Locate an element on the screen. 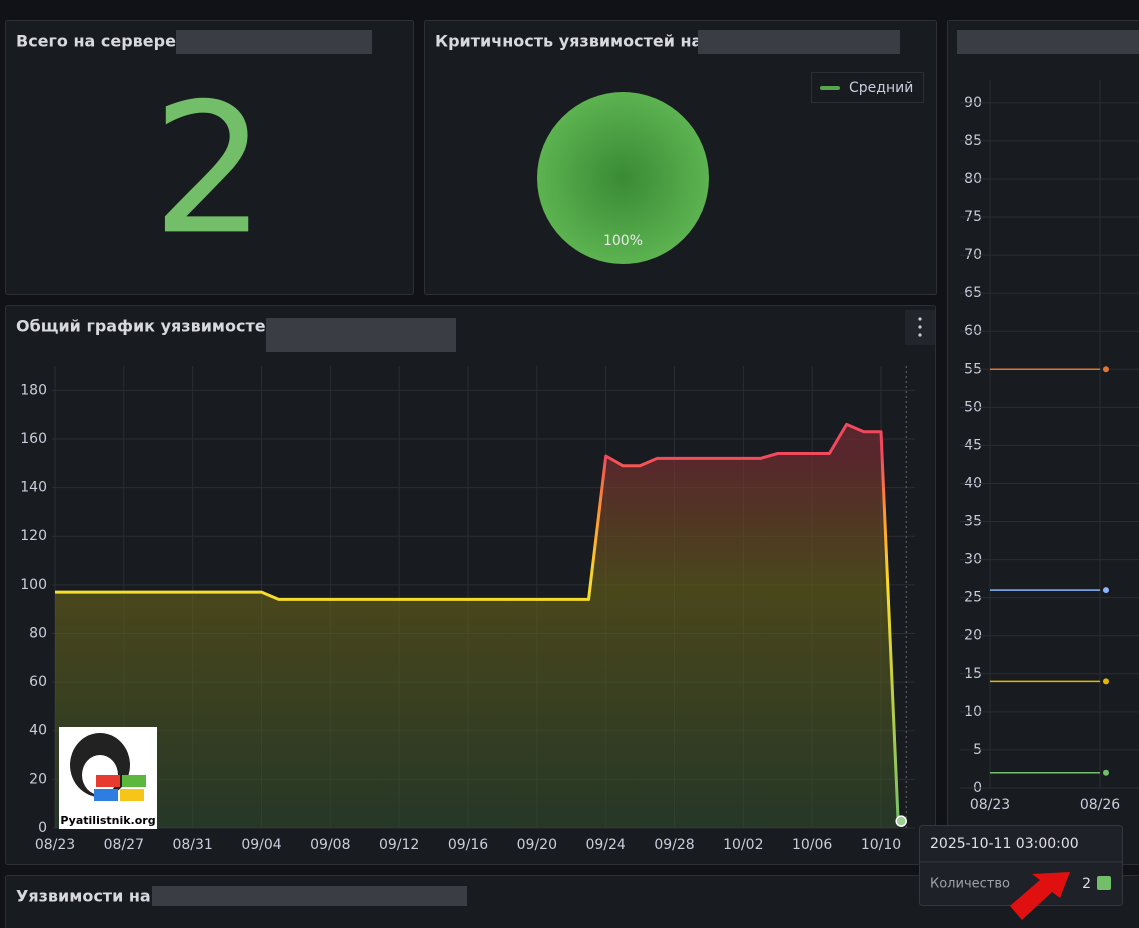 Image resolution: width=1139 pixels, height=928 pixels. x-tick-label: 10/02 is located at coordinates (743, 845).